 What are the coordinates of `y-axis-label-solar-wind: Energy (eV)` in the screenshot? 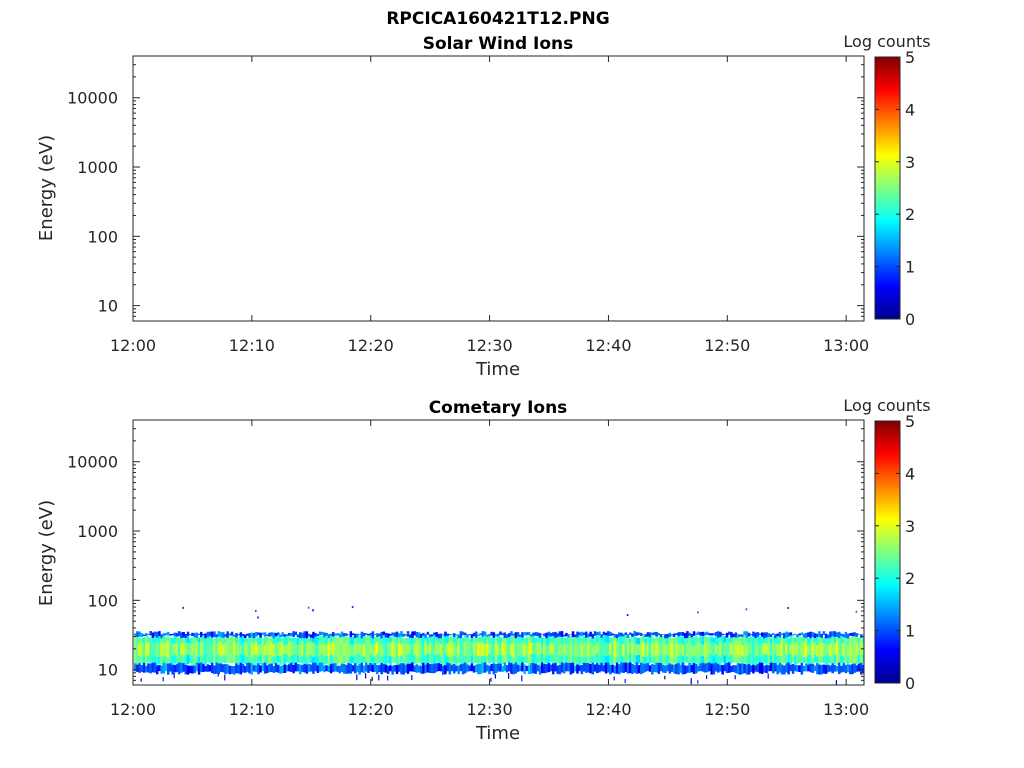 It's located at (46, 188).